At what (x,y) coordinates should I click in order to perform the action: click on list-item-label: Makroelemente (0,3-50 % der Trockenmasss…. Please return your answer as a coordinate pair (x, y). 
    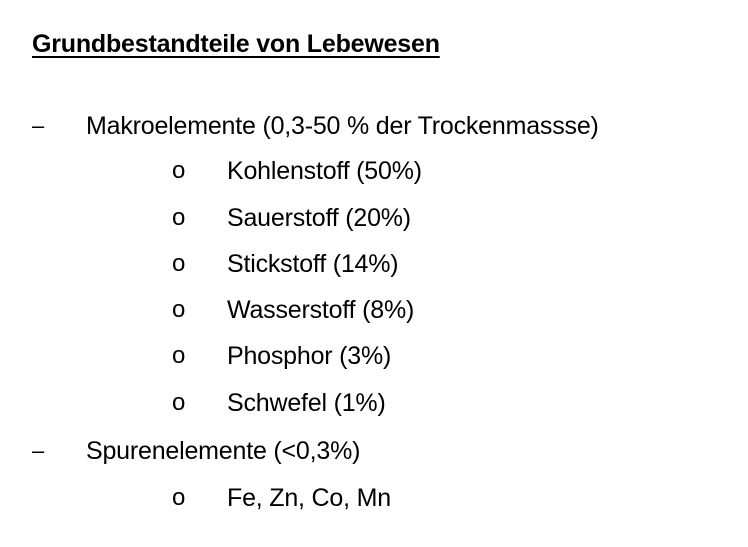
    Looking at the image, I should click on (342, 126).